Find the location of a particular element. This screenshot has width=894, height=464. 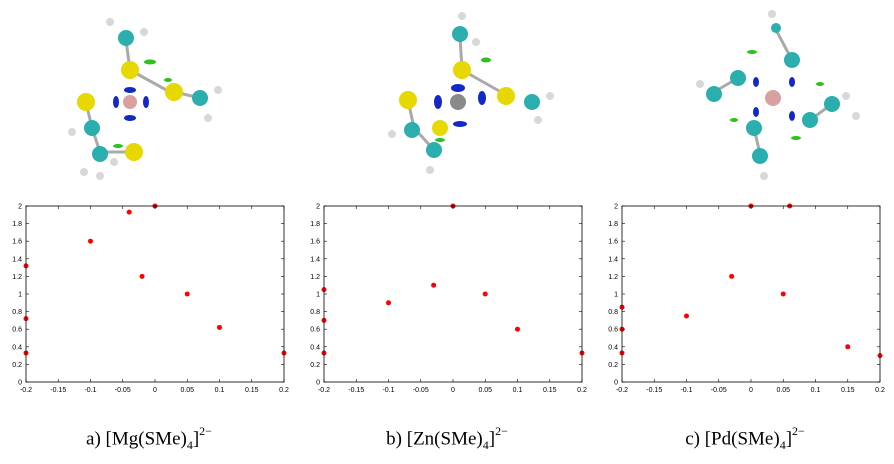

molecule-image-zn is located at coordinates (471, 93).